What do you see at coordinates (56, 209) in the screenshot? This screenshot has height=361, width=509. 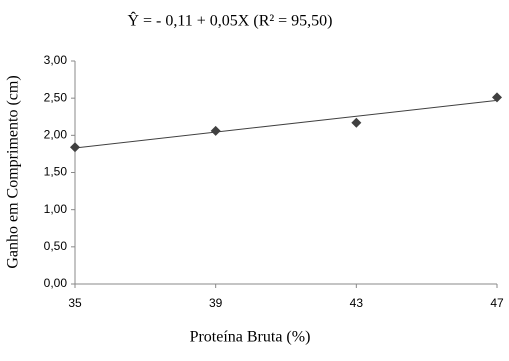 I see `y-tick-label: 1,00` at bounding box center [56, 209].